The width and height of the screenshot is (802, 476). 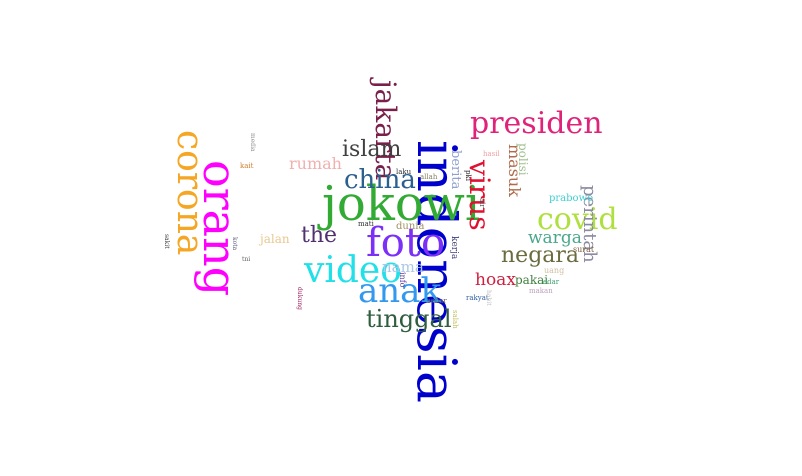 I want to click on word-sebar: sebar, so click(x=437, y=301).